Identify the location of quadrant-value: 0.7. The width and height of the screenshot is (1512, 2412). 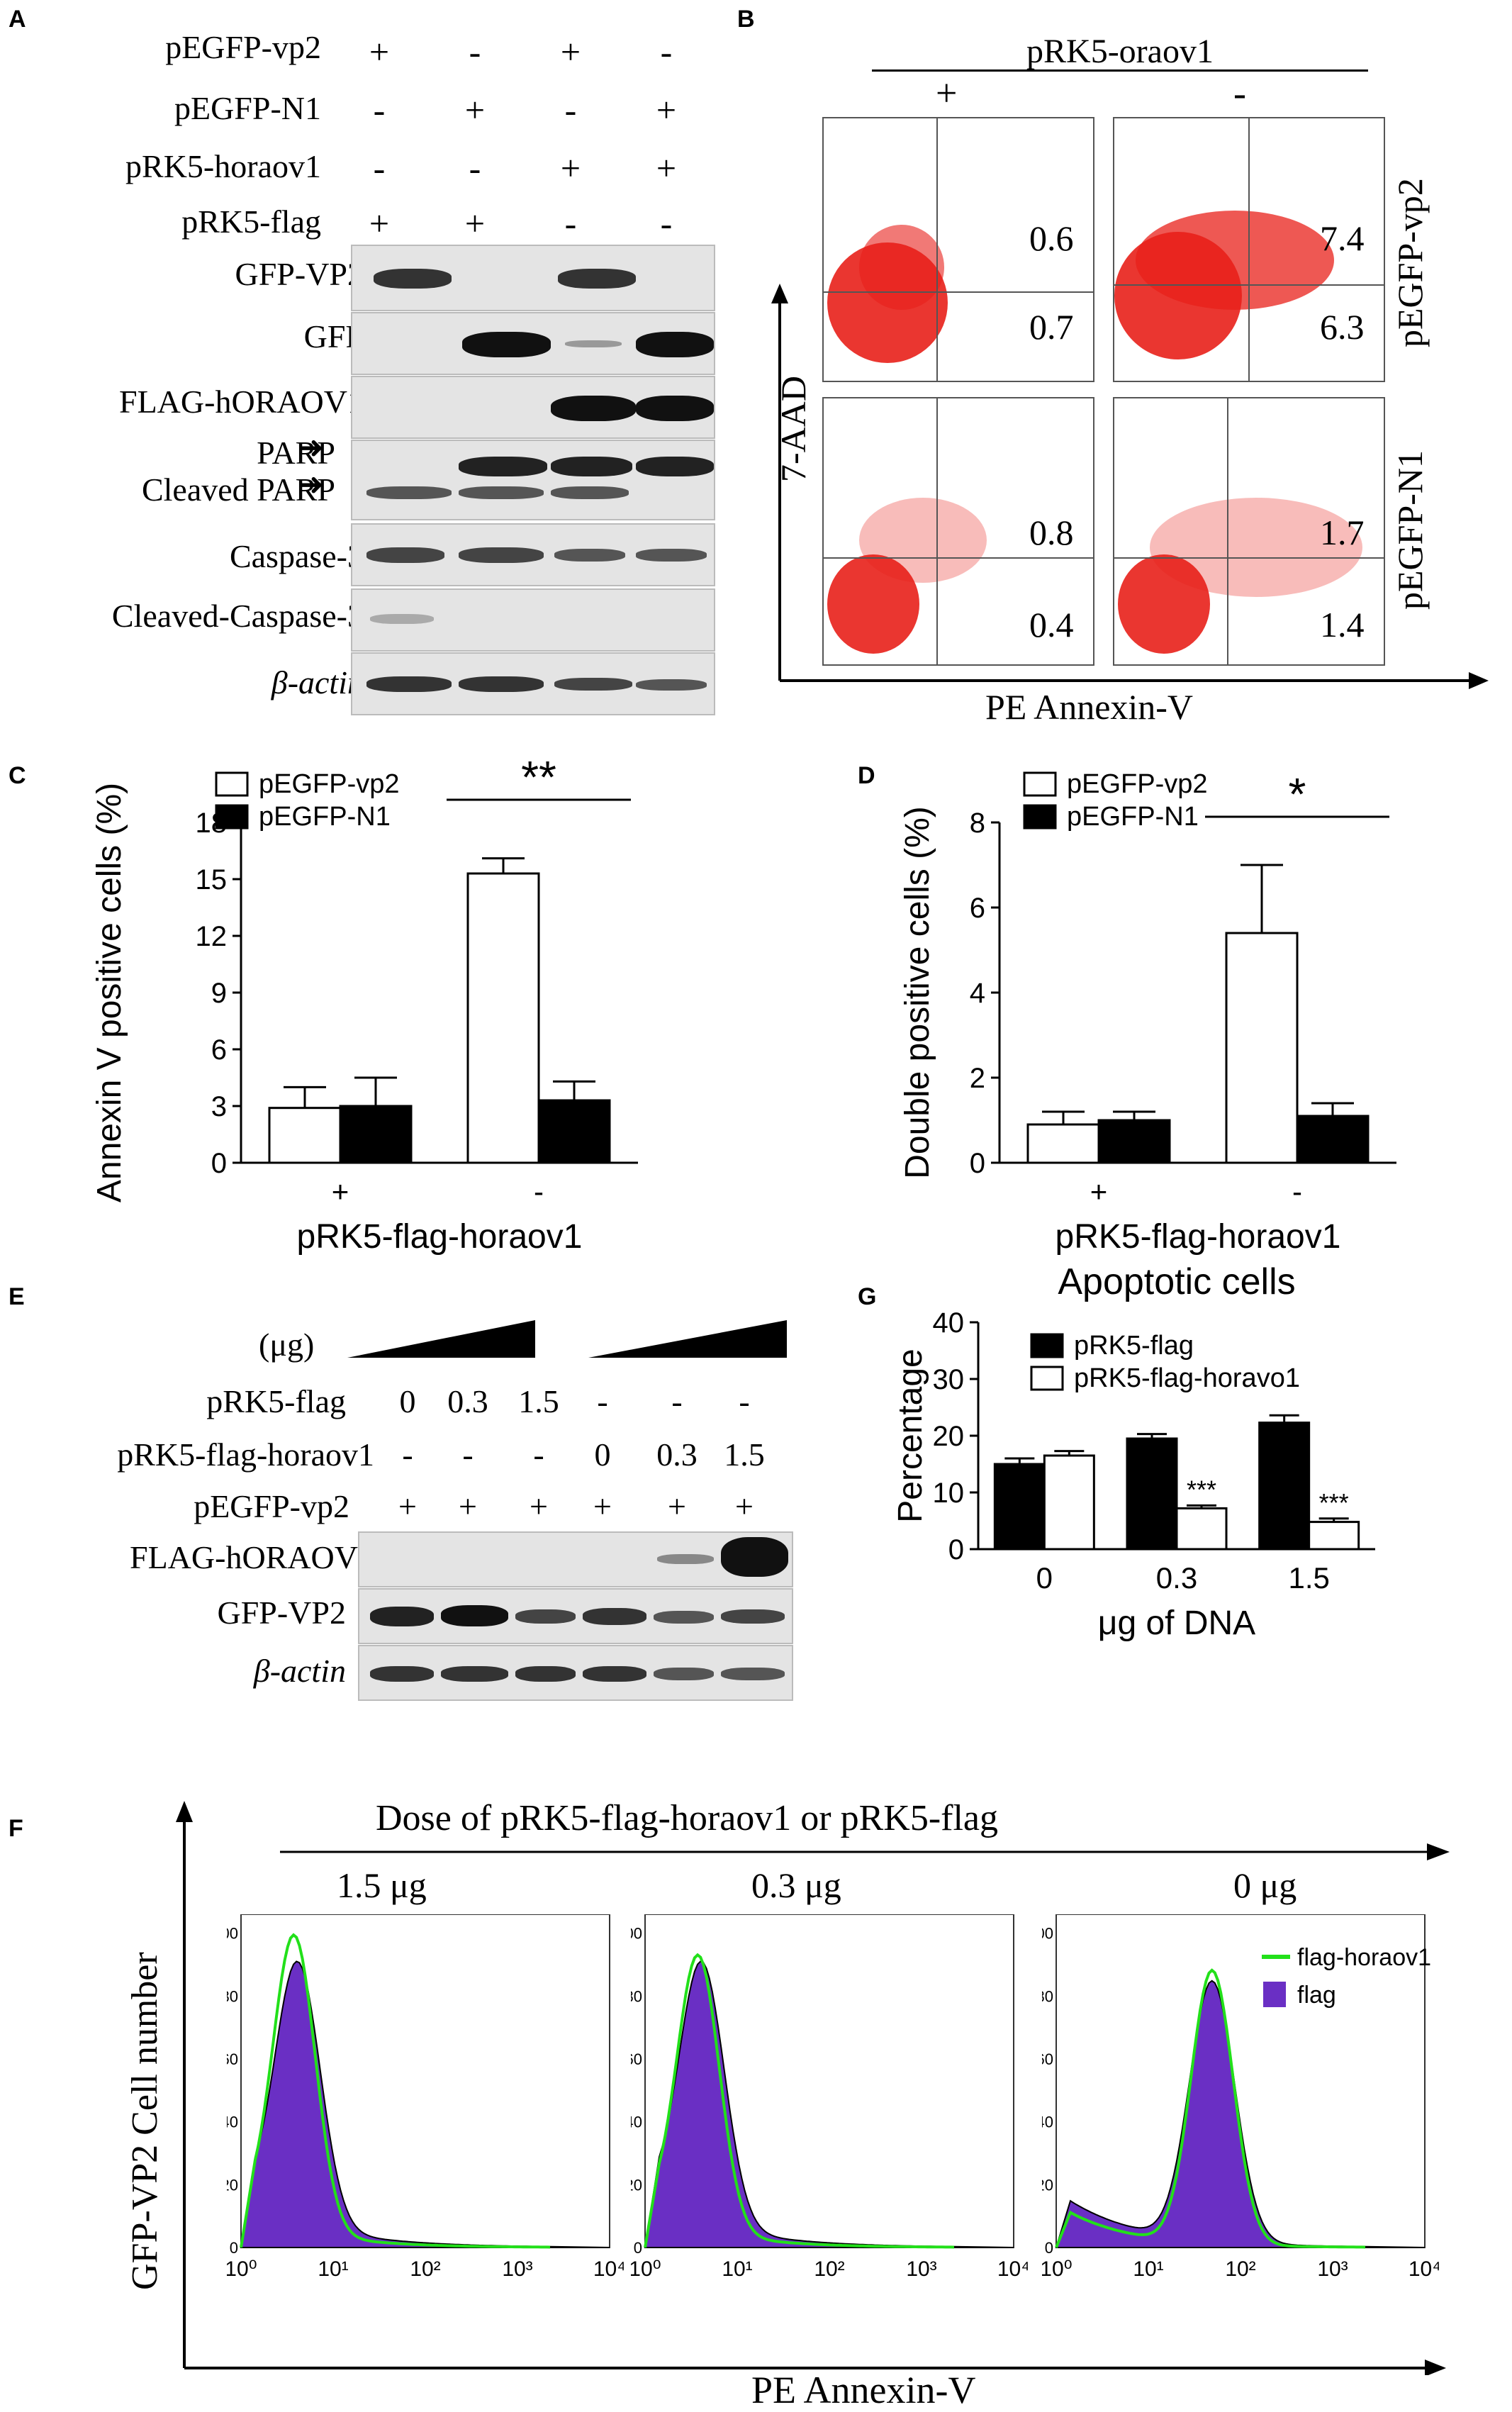
(1051, 327).